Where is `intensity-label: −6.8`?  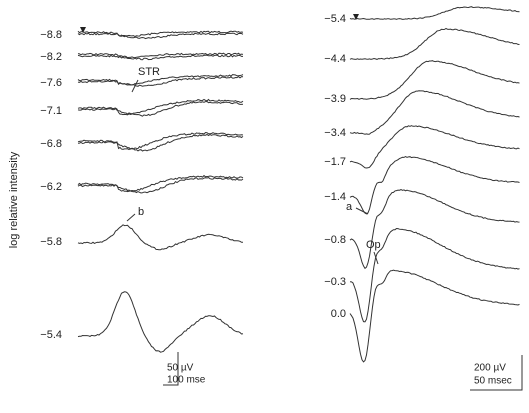
intensity-label: −6.8 is located at coordinates (51, 144).